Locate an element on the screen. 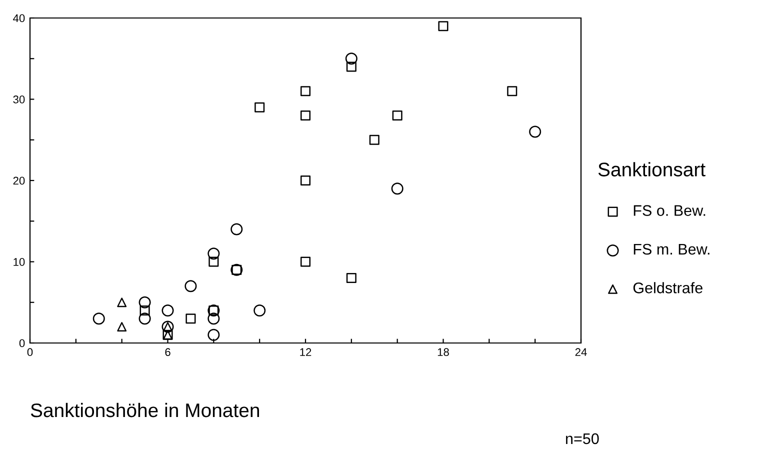  x-axis-title: Sanktionshöhe in Monaten is located at coordinates (144, 410).